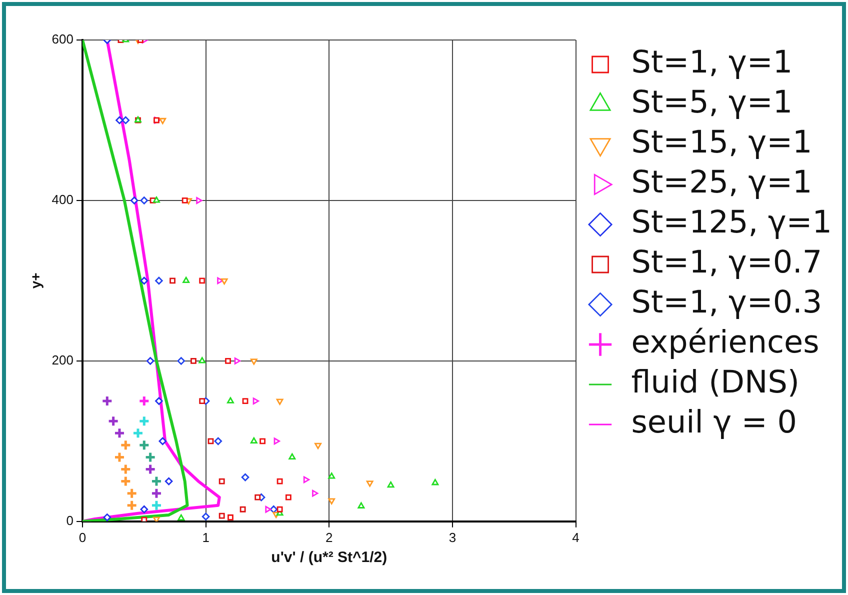 This screenshot has width=848, height=595. I want to click on x-axis-title: u'v' / (u*² St^1/2), so click(329, 557).